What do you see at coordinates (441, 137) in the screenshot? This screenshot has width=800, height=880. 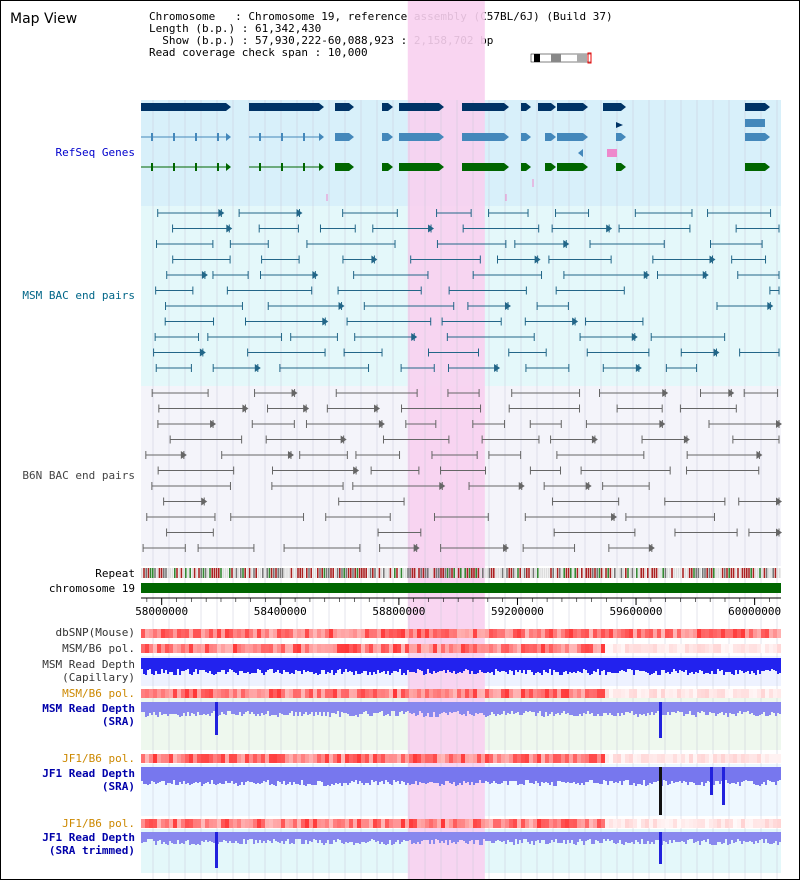 I see `gene-strand-arrow` at bounding box center [441, 137].